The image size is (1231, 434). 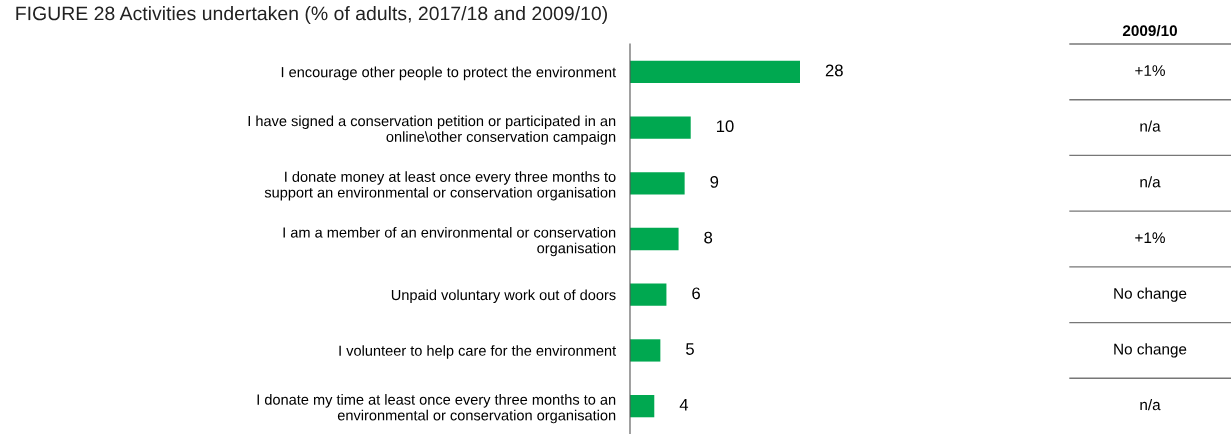 I want to click on y-tick-label: Unpaid voluntary work out of doors, so click(x=503, y=296).